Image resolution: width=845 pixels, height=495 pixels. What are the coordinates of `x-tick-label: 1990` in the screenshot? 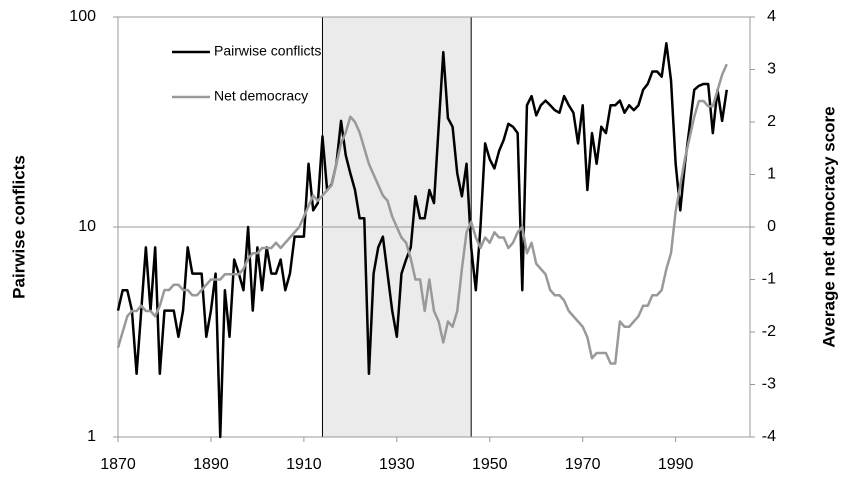 It's located at (676, 464).